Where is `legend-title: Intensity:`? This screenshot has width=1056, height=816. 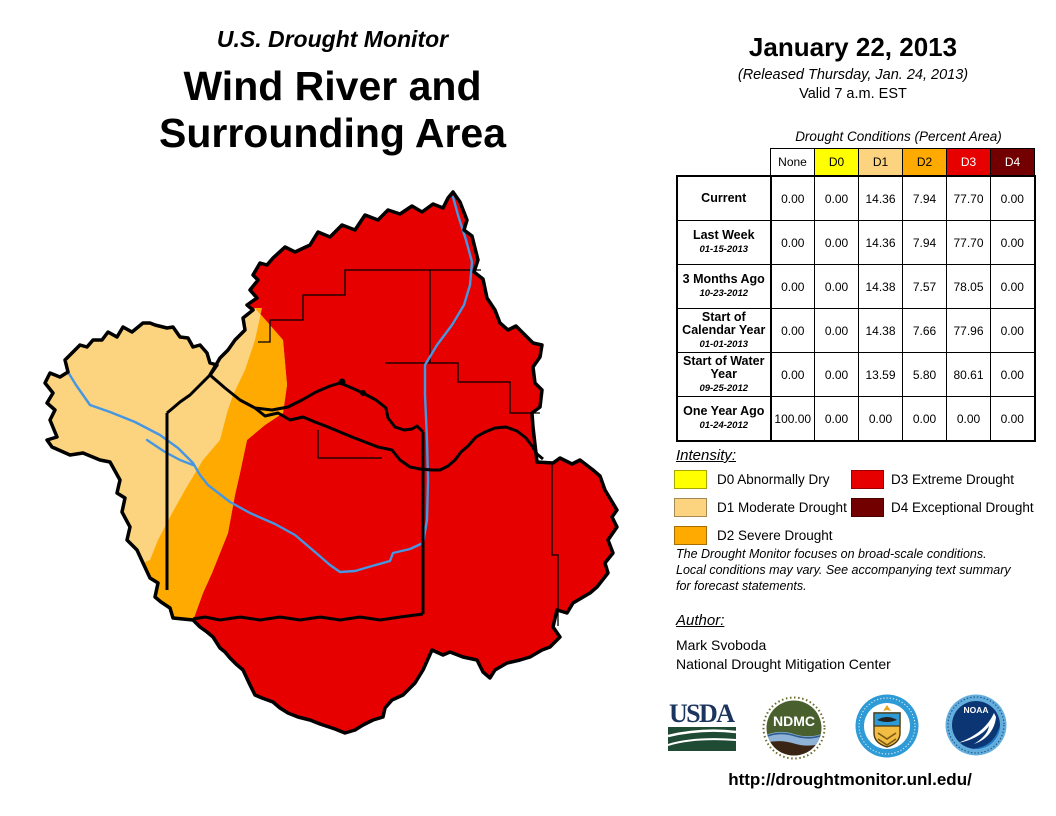 legend-title: Intensity: is located at coordinates (706, 455).